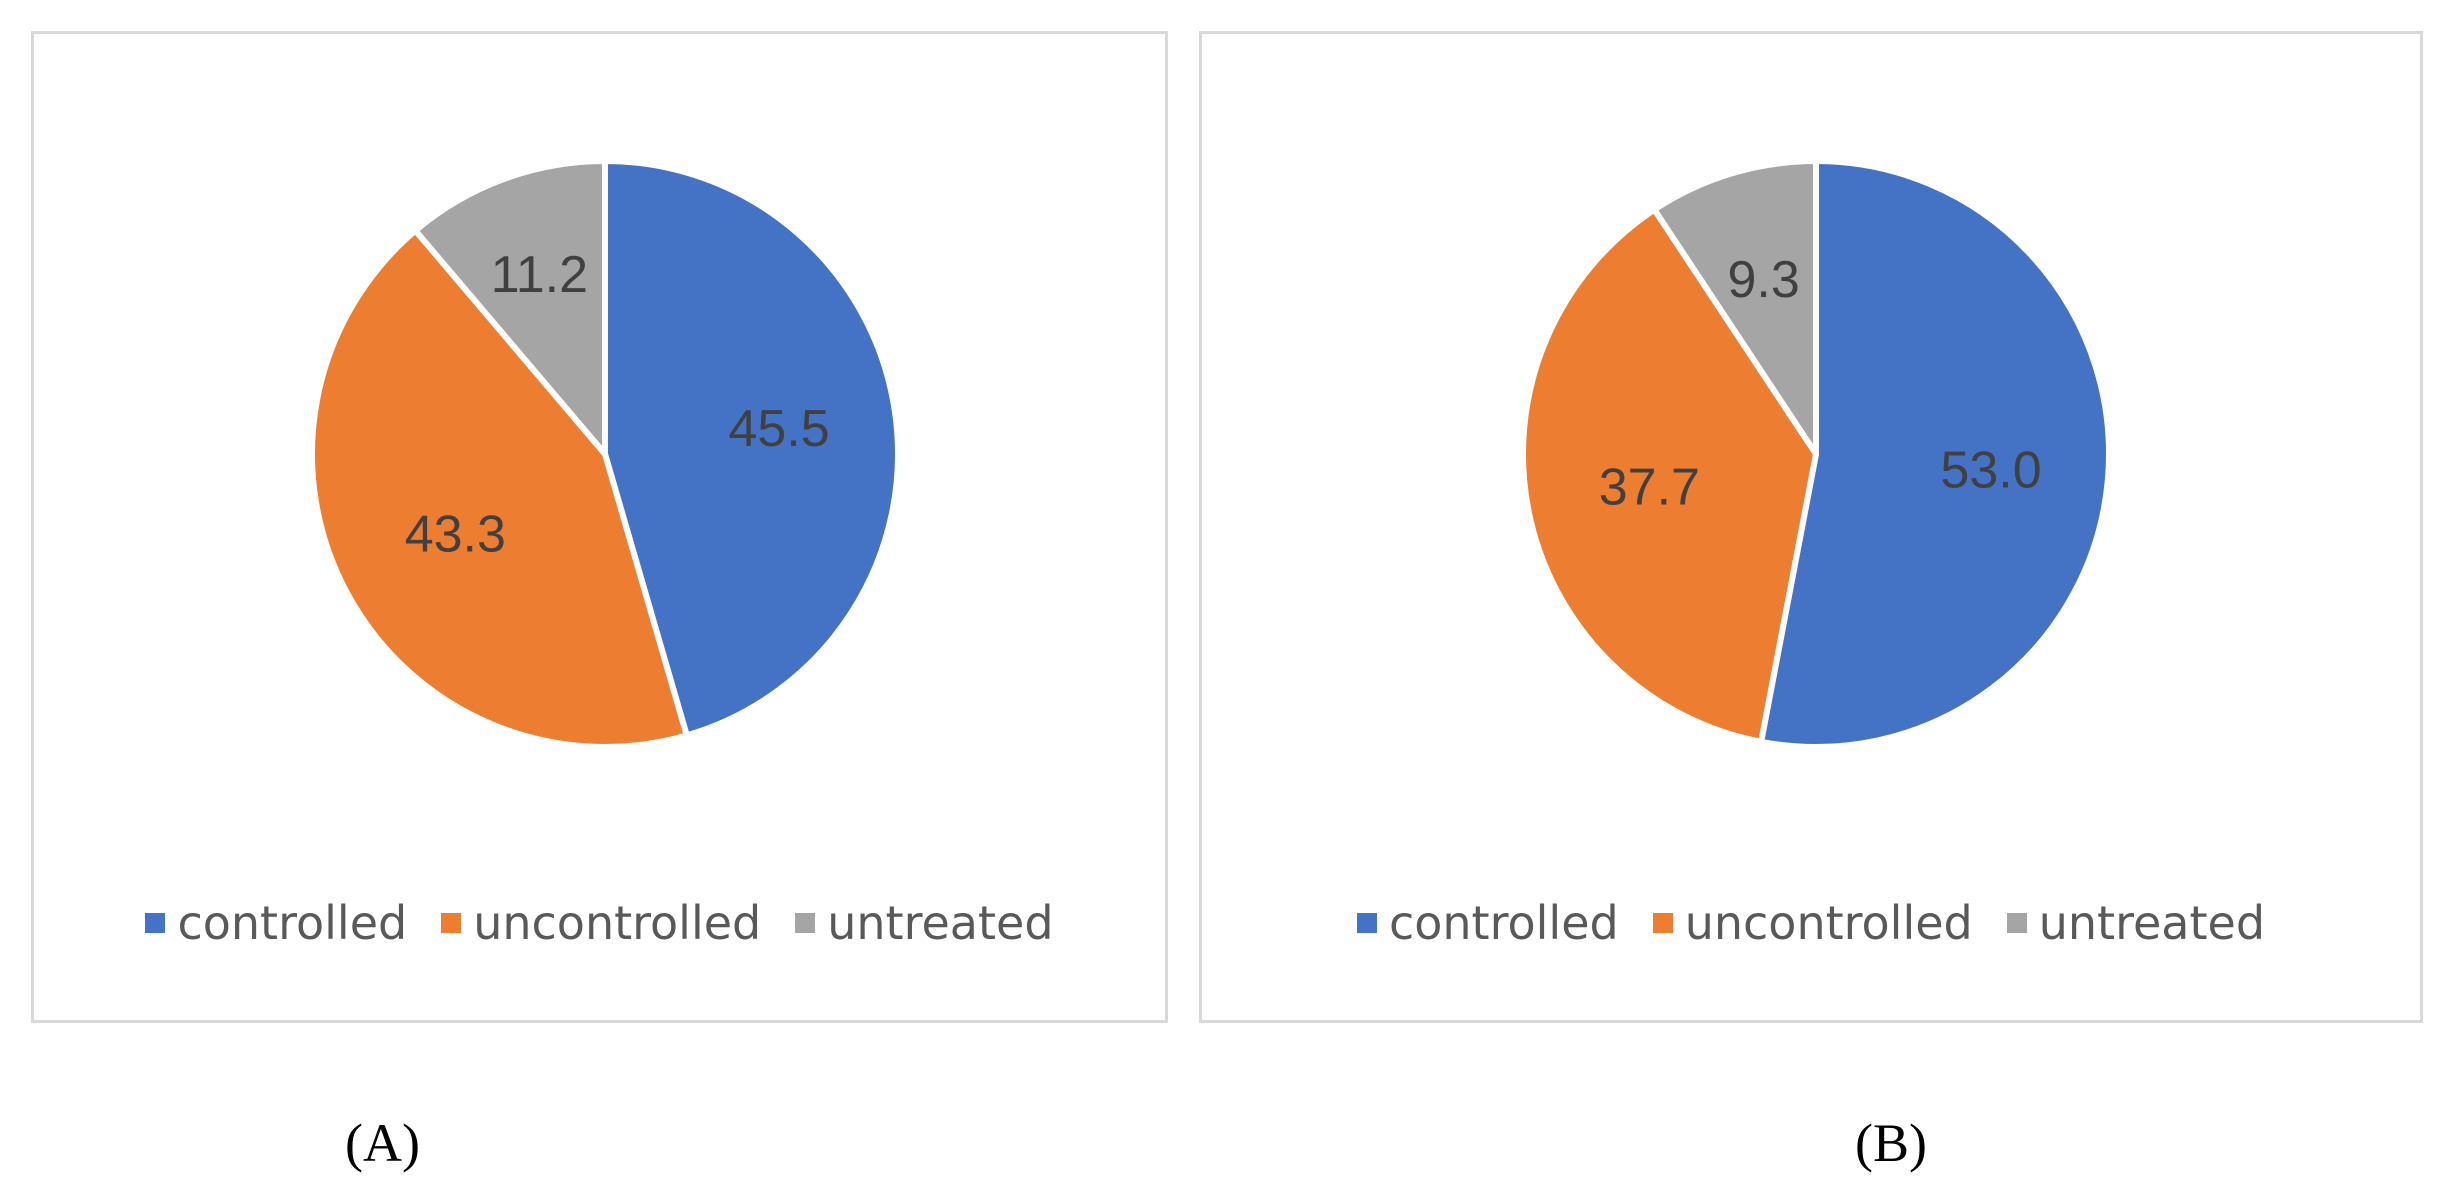  What do you see at coordinates (778, 429) in the screenshot?
I see `data-label-controlled: 45.5` at bounding box center [778, 429].